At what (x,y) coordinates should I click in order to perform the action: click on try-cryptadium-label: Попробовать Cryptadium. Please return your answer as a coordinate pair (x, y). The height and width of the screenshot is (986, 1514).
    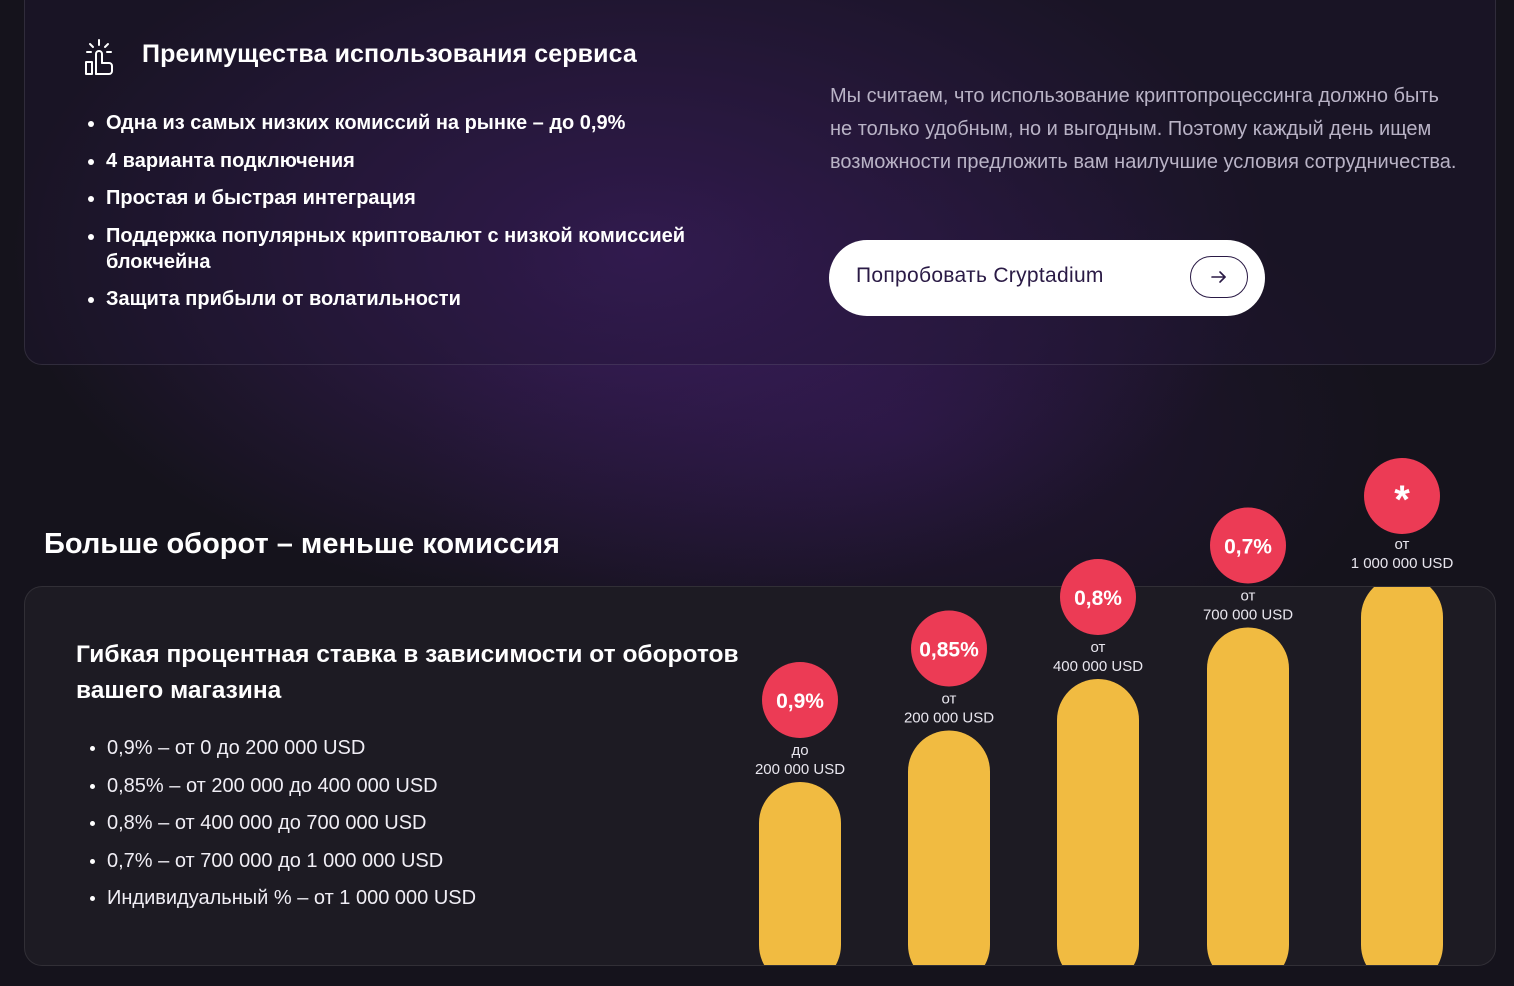
    Looking at the image, I should click on (980, 275).